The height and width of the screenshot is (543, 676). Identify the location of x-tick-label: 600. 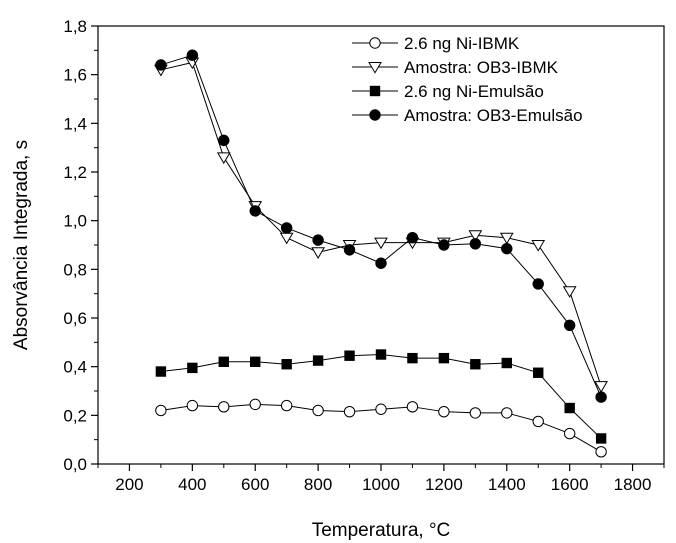
(255, 484).